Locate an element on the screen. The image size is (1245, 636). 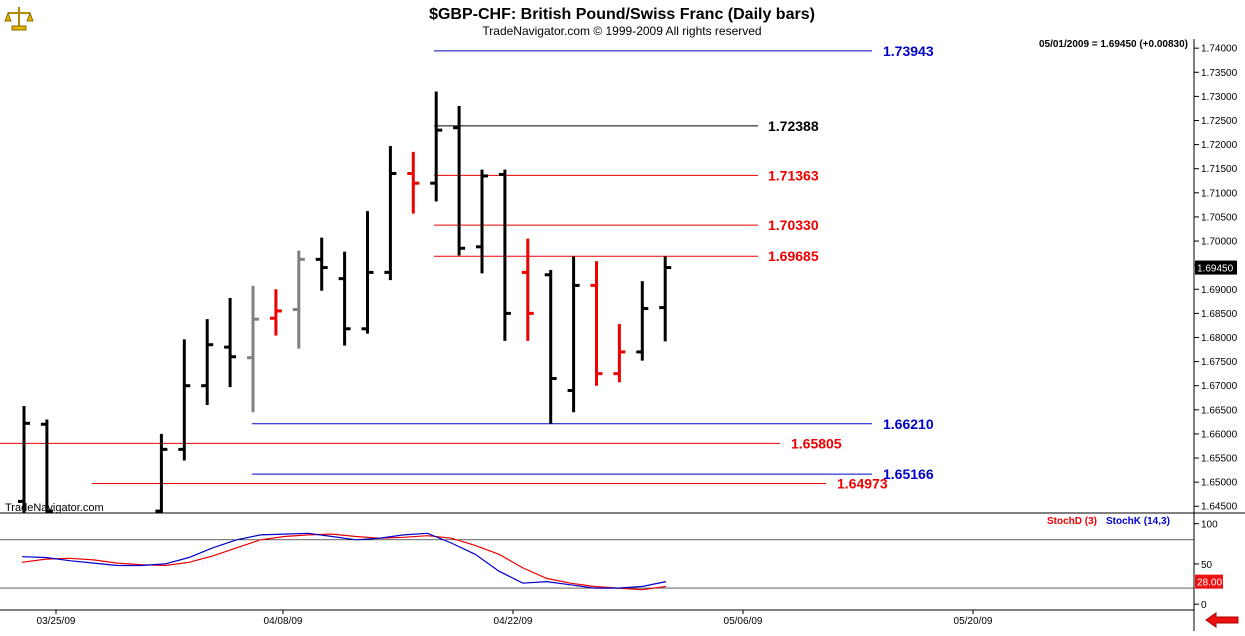
price-tick-label: 1.74000 is located at coordinates (1219, 49).